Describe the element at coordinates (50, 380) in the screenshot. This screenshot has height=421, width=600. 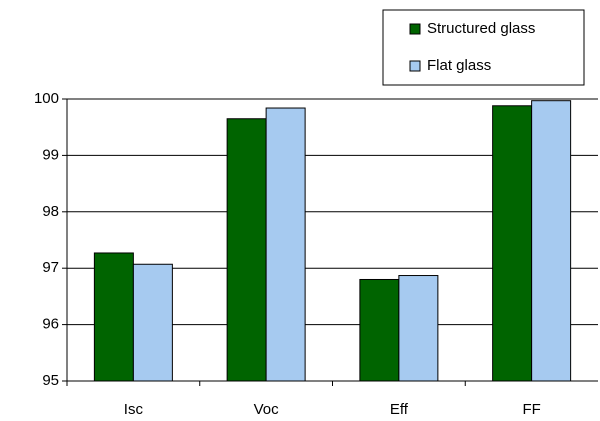
I see `y-tick-label: 95` at that location.